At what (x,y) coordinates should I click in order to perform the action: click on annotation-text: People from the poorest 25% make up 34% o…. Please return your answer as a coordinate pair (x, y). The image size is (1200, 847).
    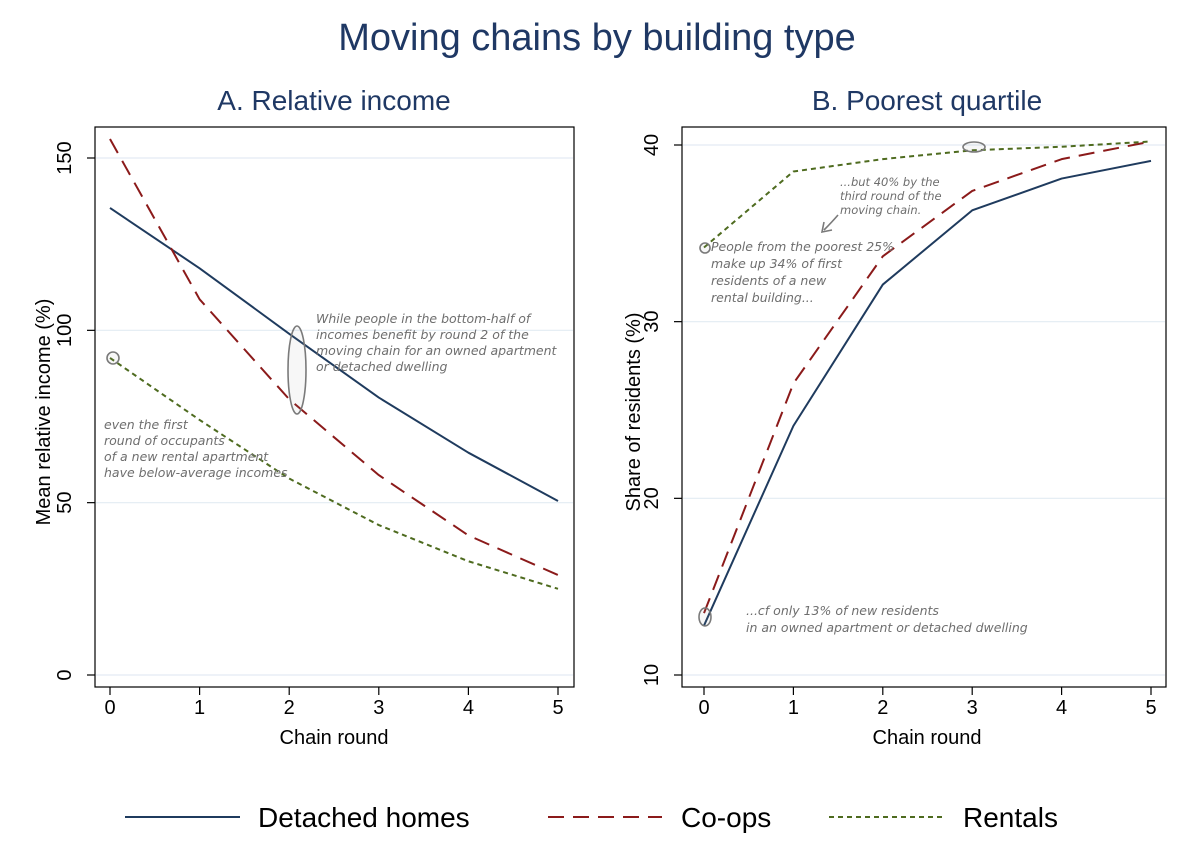
    Looking at the image, I should click on (802, 272).